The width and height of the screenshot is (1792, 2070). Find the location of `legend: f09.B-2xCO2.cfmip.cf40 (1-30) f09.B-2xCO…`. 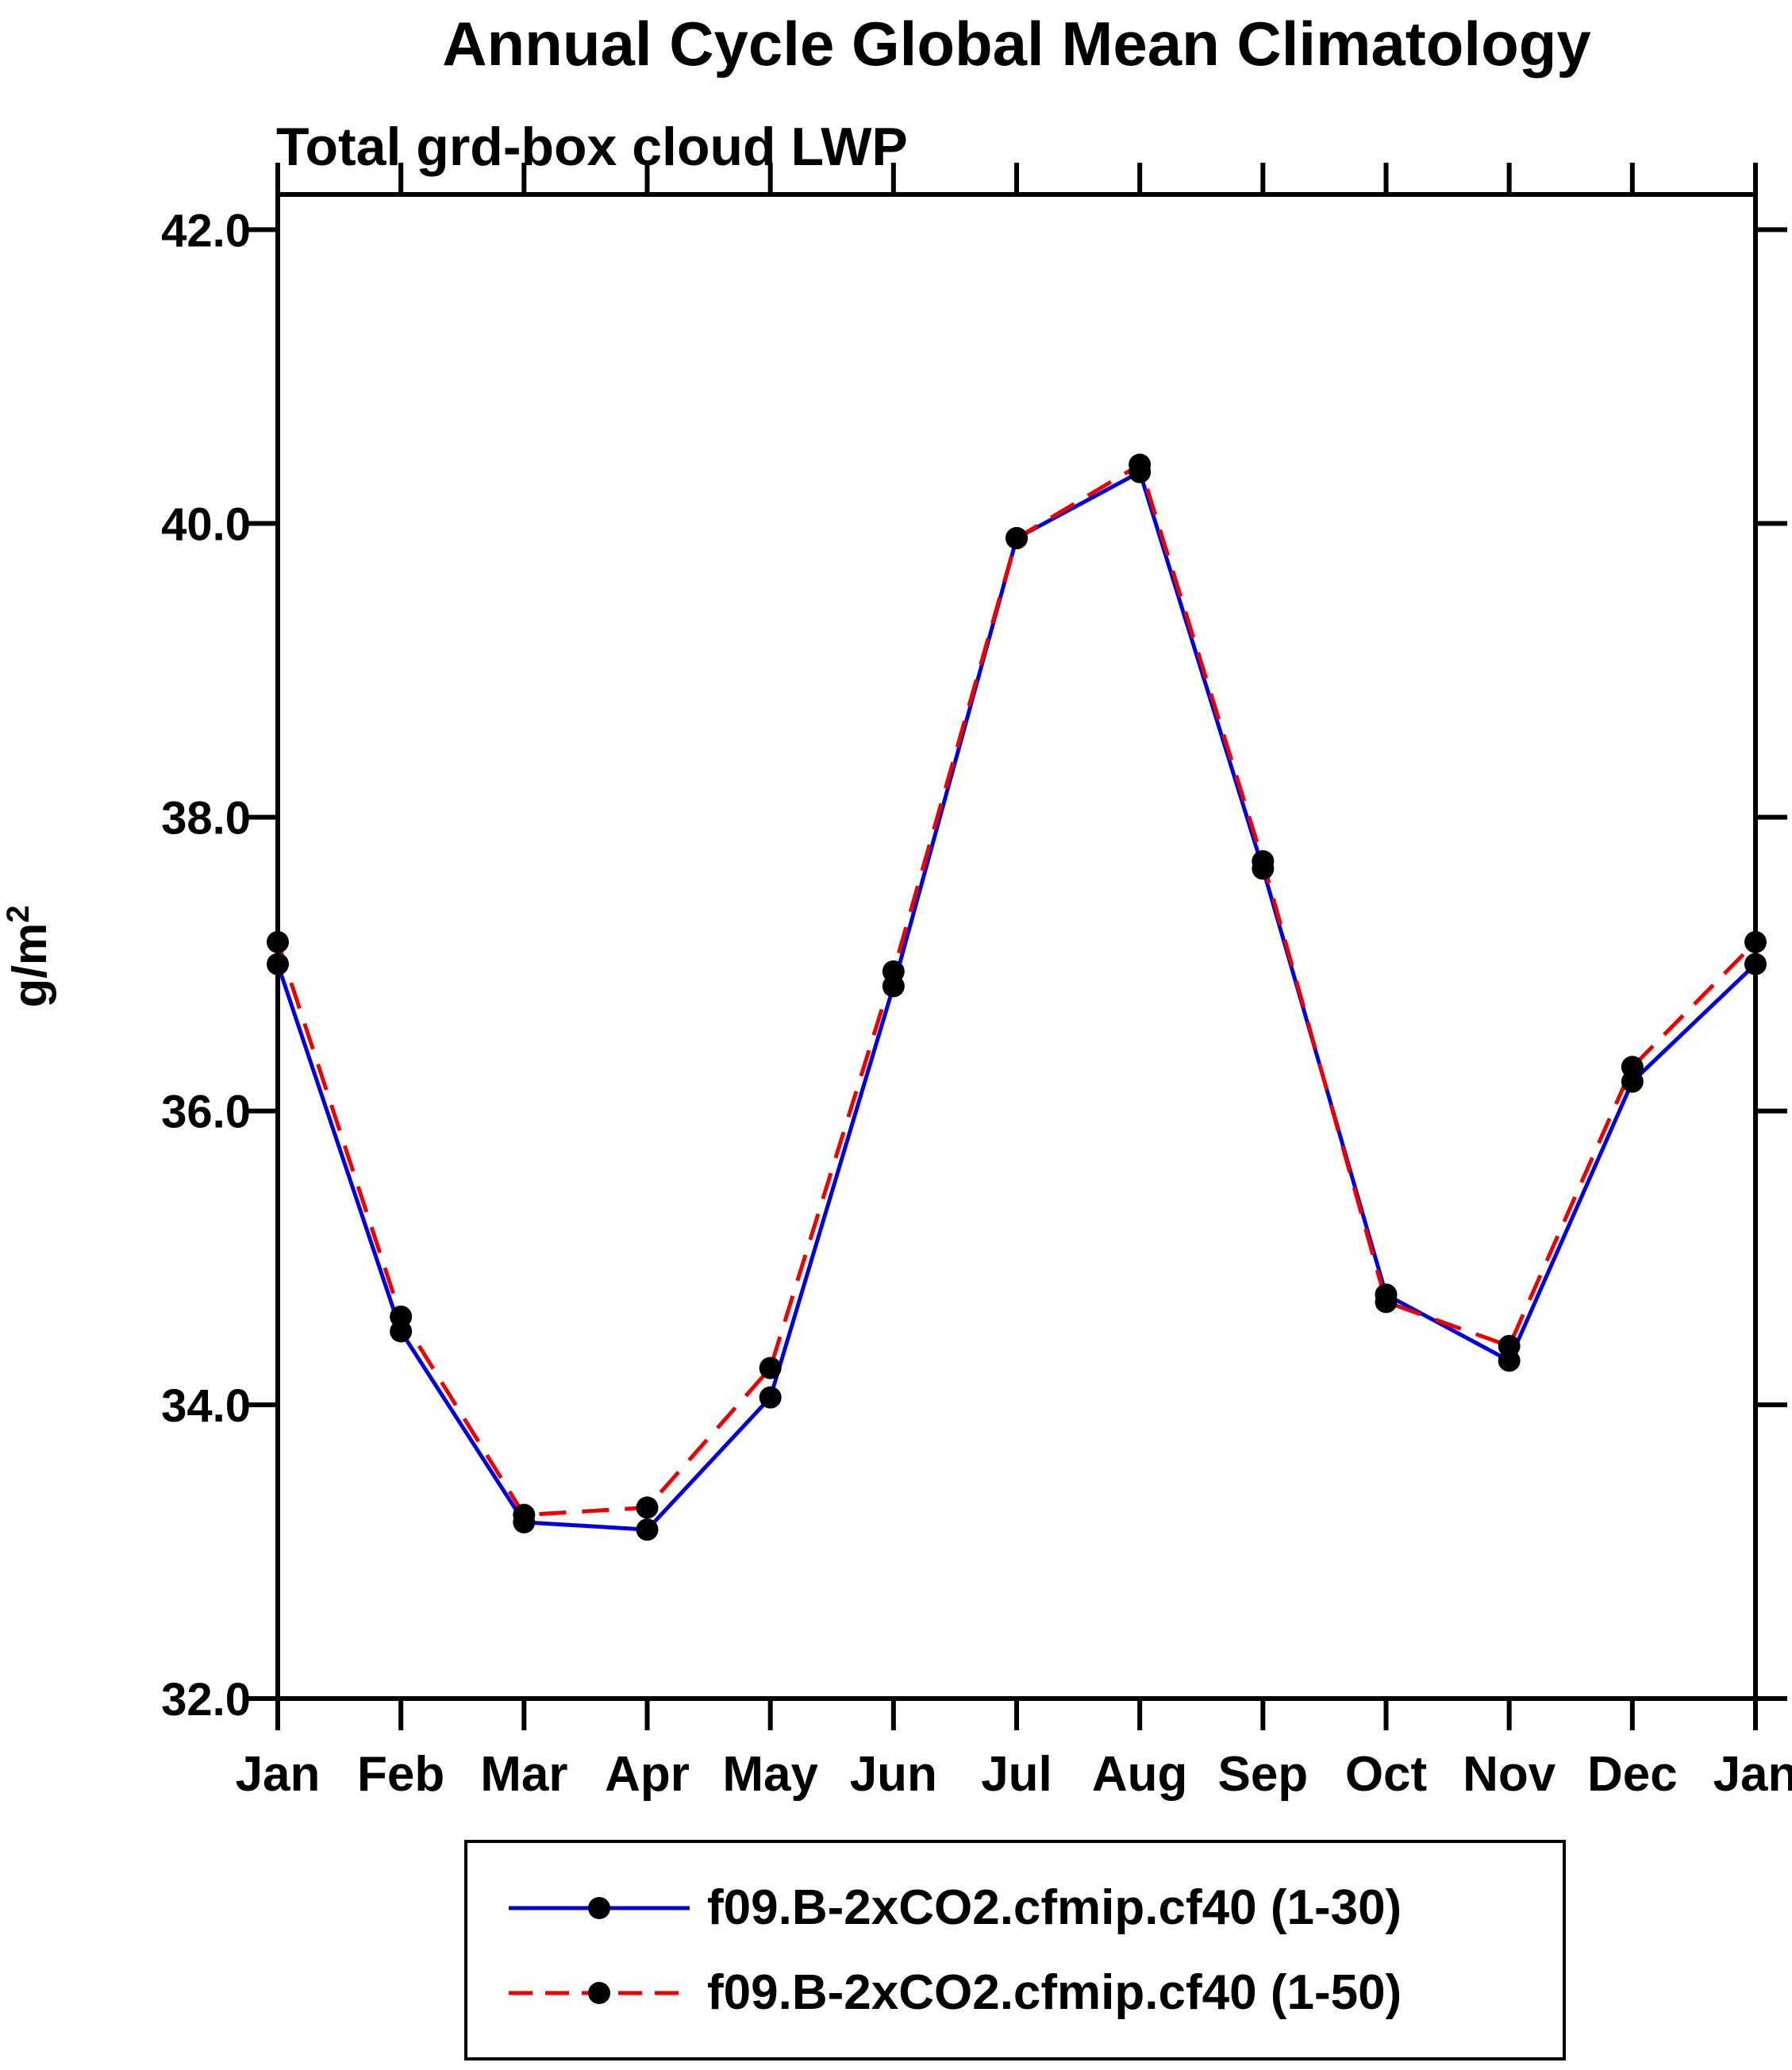

legend: f09.B-2xCO2.cfmip.cf40 (1-30) f09.B-2xCO… is located at coordinates (1015, 1950).